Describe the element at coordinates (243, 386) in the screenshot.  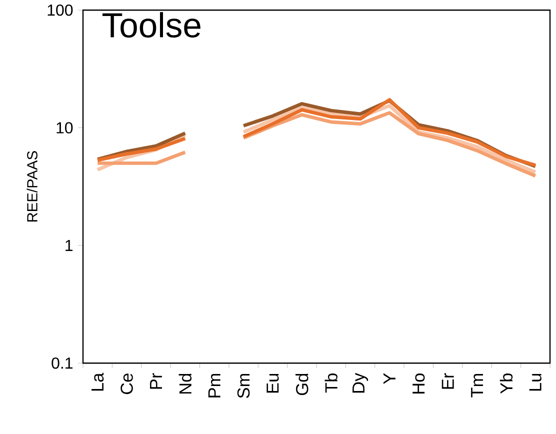
I see `x-tick-label: Sm` at that location.